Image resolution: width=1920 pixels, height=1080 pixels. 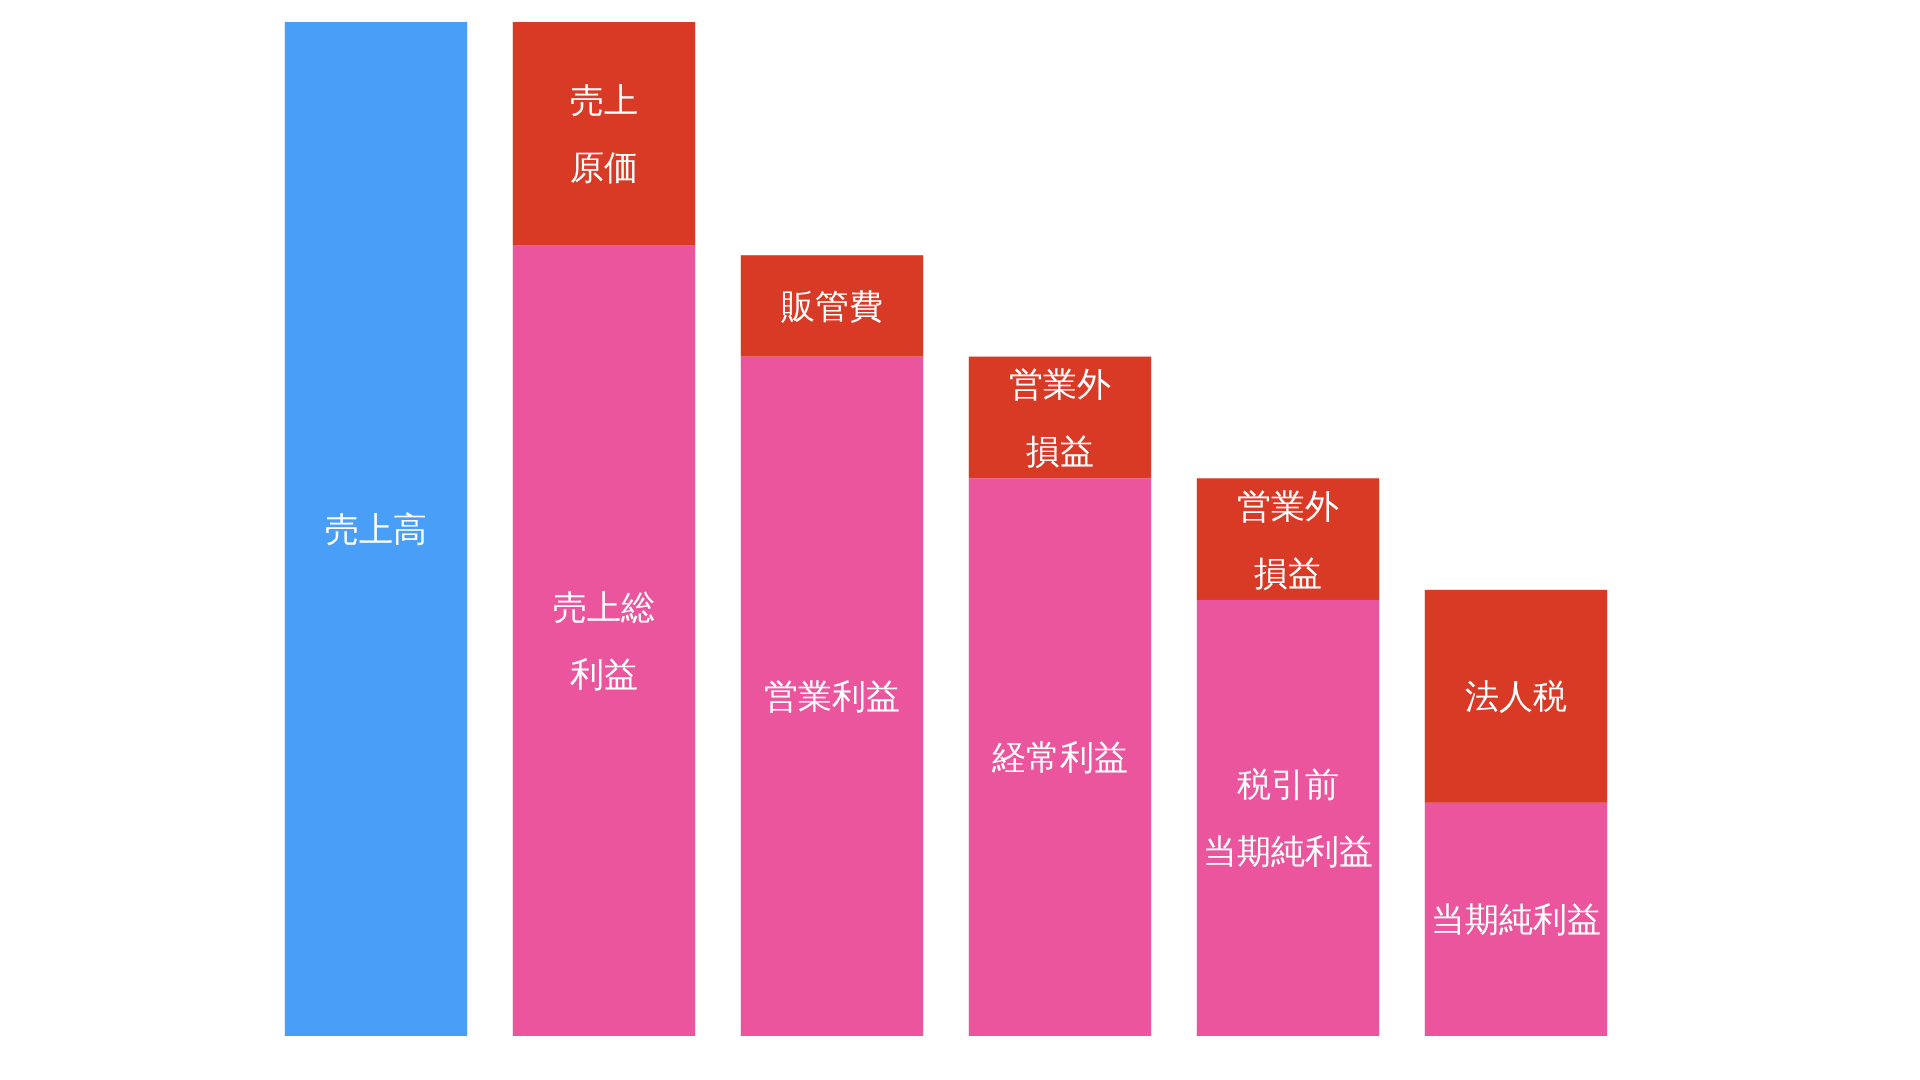 What do you see at coordinates (1516, 696) in the screenshot?
I see `series-name: 法人税` at bounding box center [1516, 696].